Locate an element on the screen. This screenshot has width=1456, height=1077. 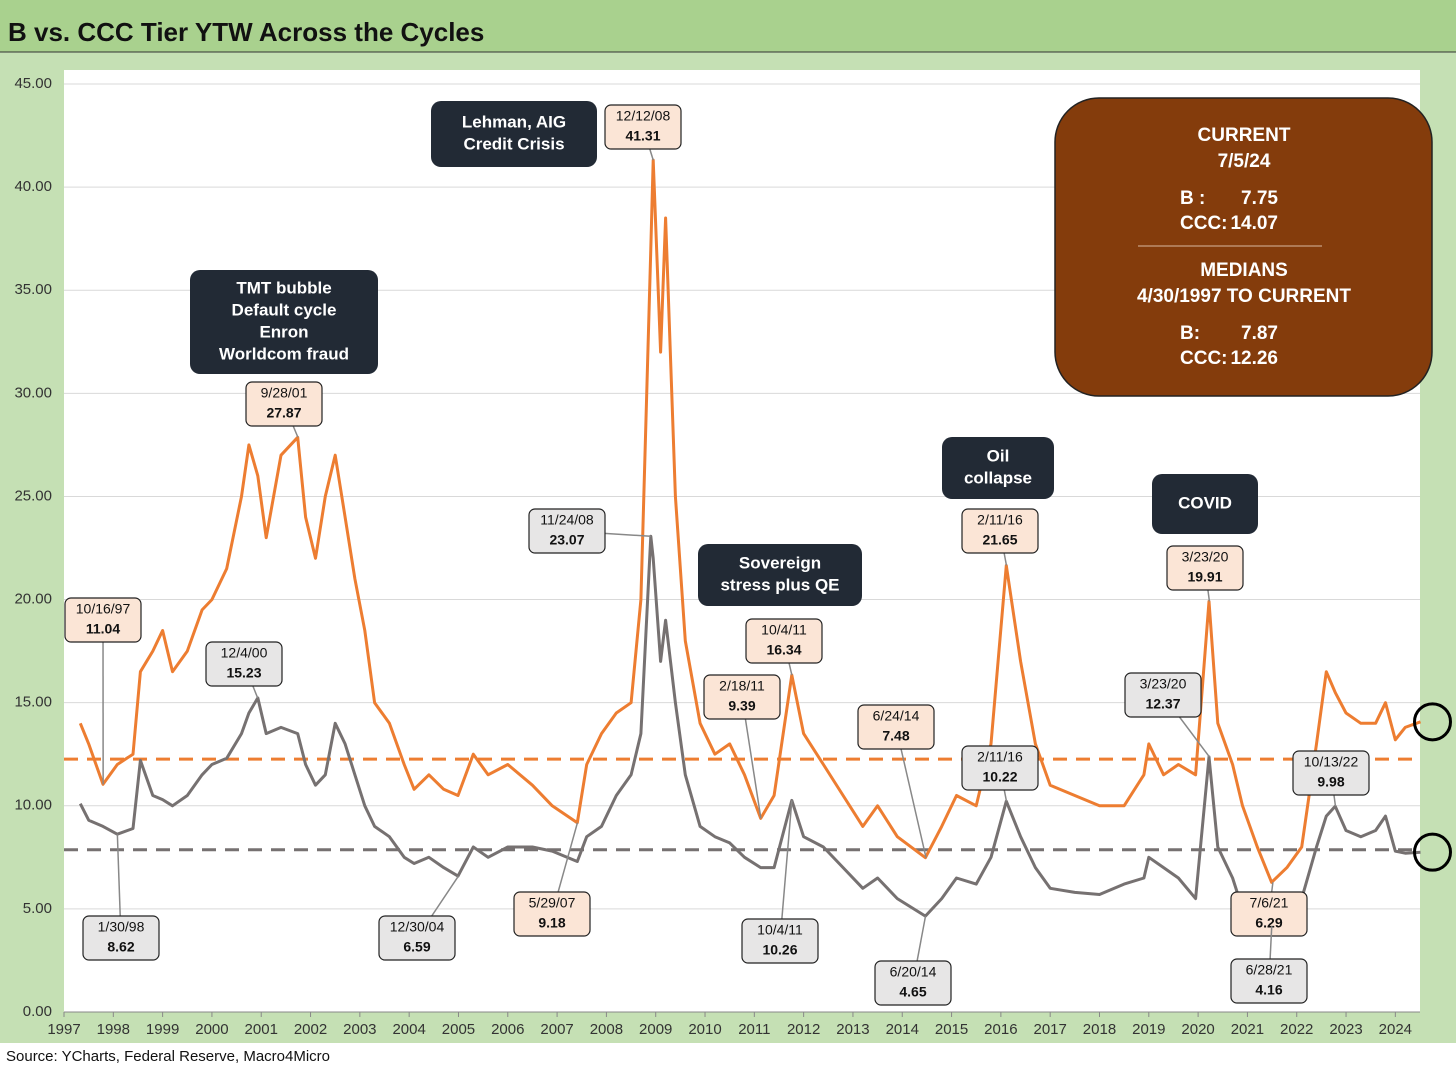
y-tick-label: 45.00 is located at coordinates (33, 83).